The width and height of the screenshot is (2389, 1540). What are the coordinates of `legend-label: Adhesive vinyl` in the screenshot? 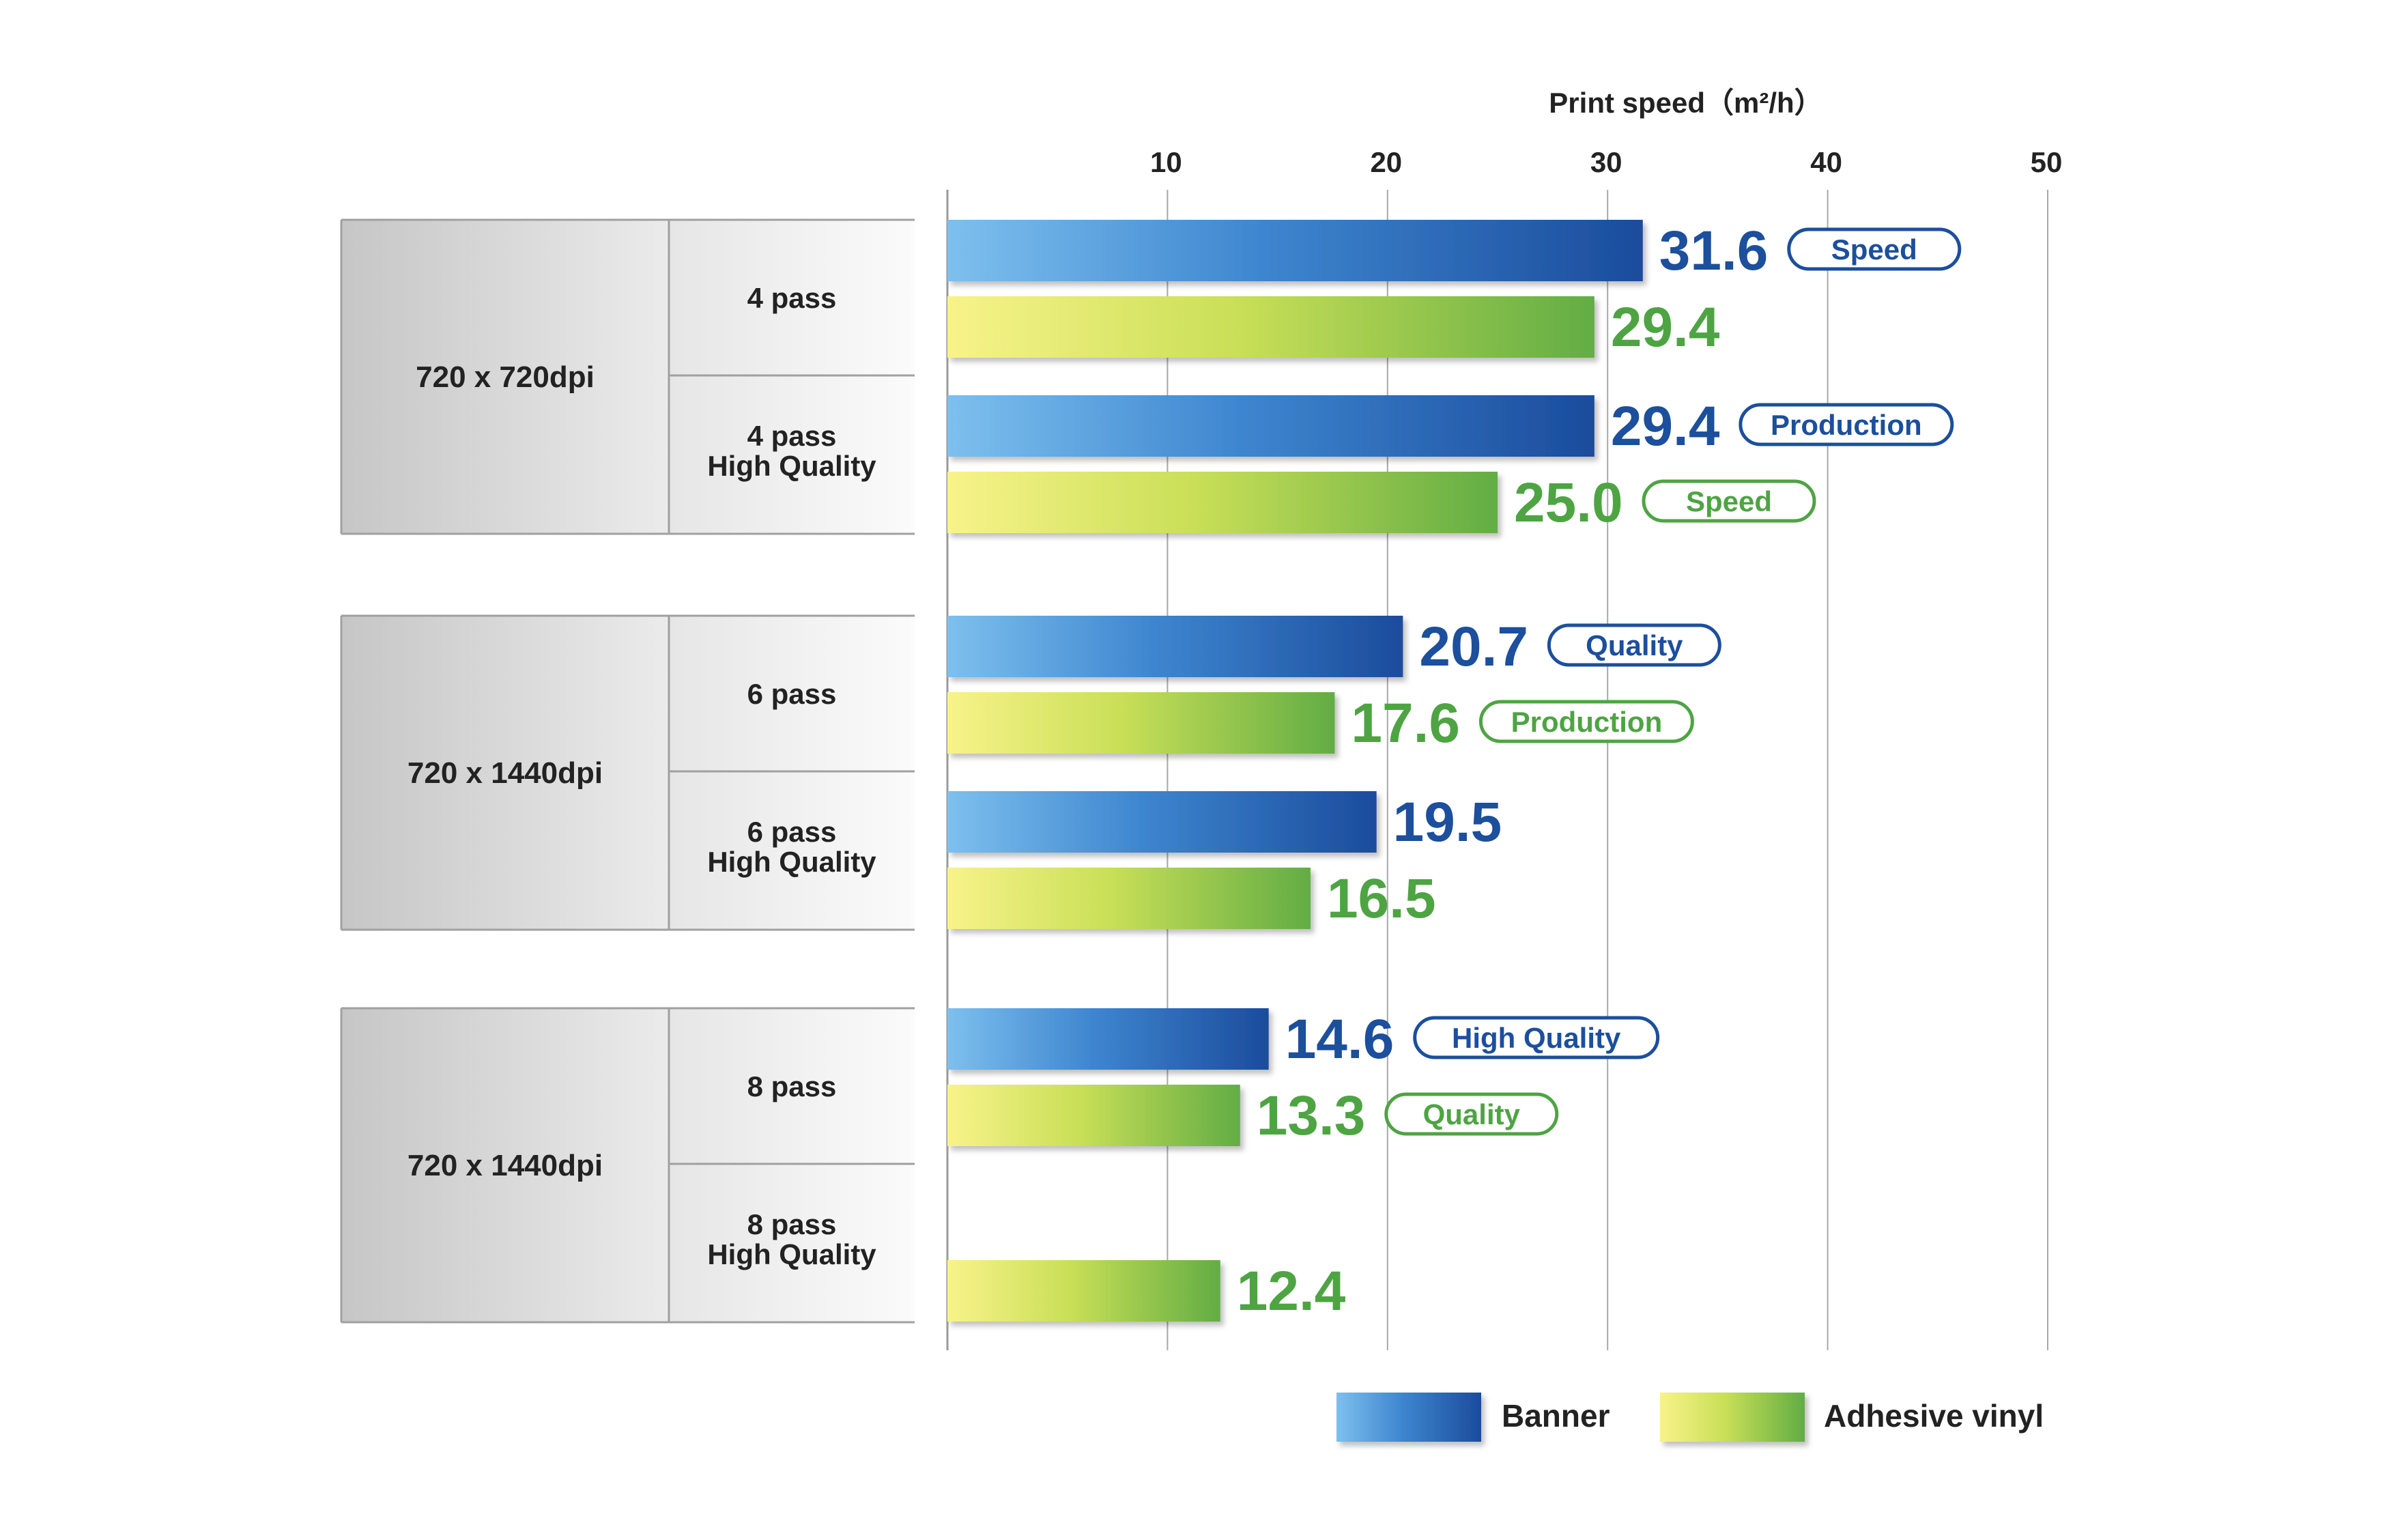 It's located at (1934, 1416).